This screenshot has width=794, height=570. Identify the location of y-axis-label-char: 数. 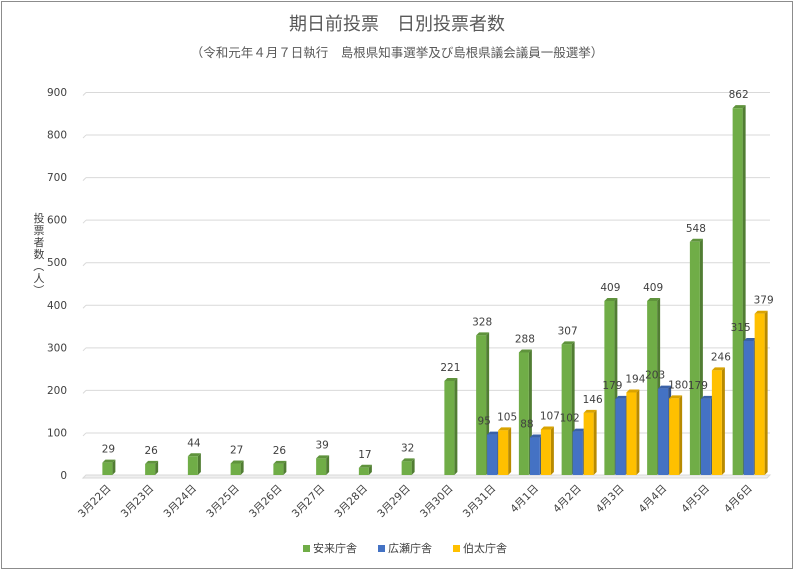
(39, 254).